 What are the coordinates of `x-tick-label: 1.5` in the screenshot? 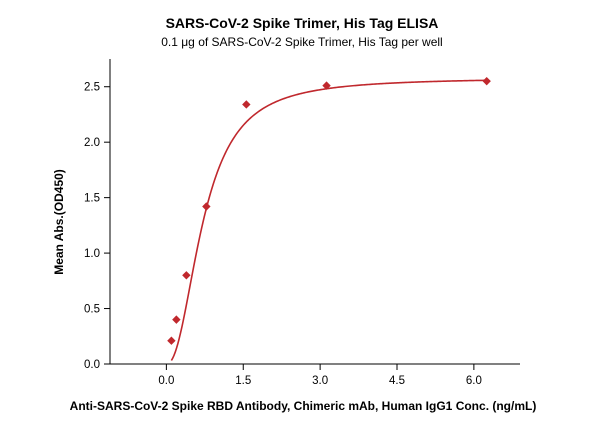 It's located at (243, 381).